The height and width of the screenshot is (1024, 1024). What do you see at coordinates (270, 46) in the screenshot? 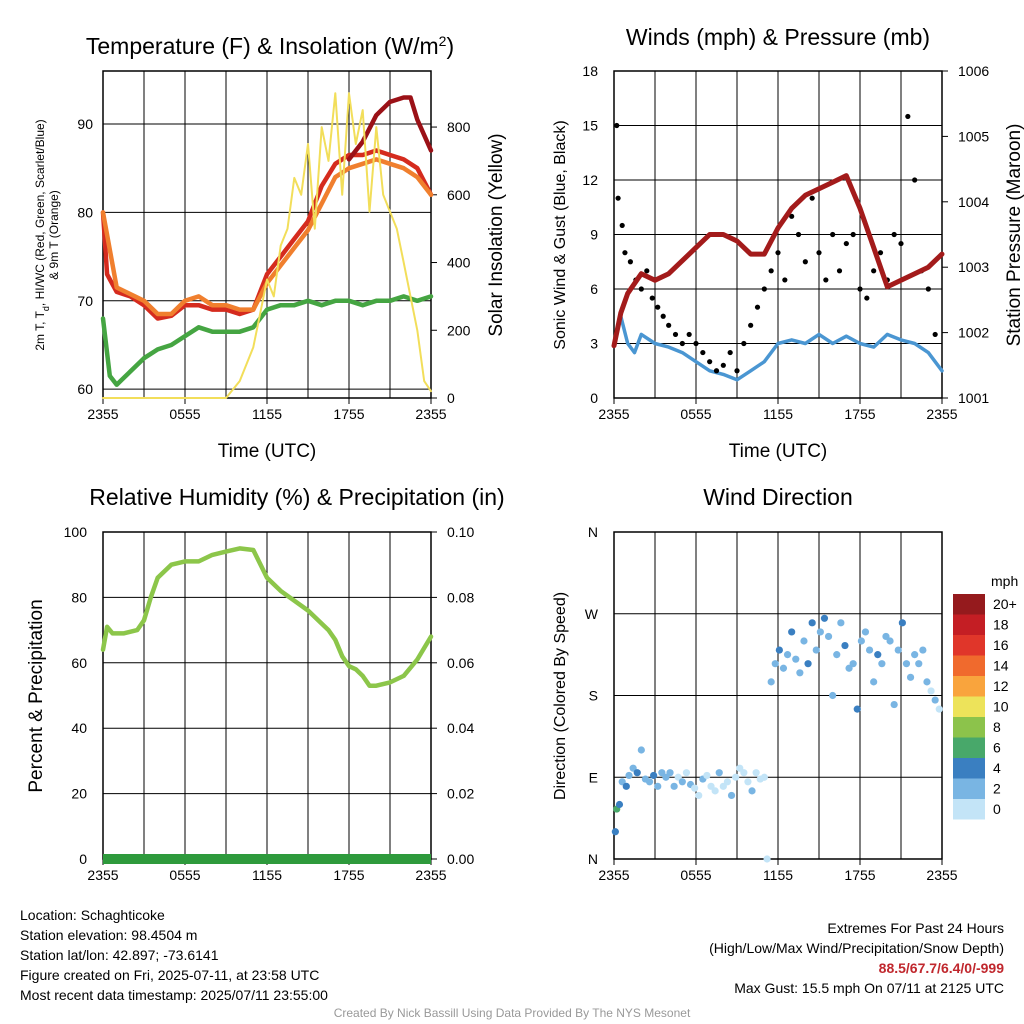
I see `chart-title: Temperature (F) & Insolation (W/m2)` at bounding box center [270, 46].